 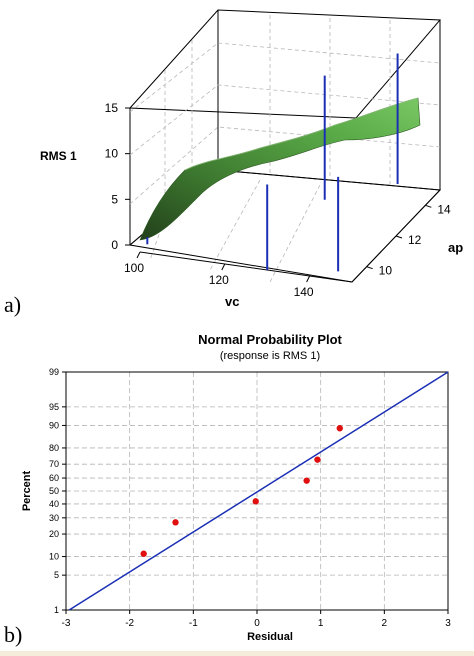 What do you see at coordinates (13, 634) in the screenshot?
I see `panel-label-b: b)` at bounding box center [13, 634].